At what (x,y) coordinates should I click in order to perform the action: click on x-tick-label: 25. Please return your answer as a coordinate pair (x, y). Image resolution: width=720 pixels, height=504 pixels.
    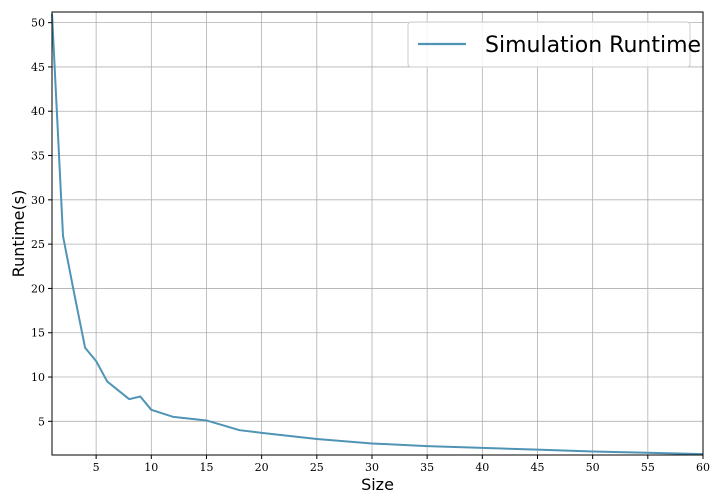
    Looking at the image, I should click on (317, 467).